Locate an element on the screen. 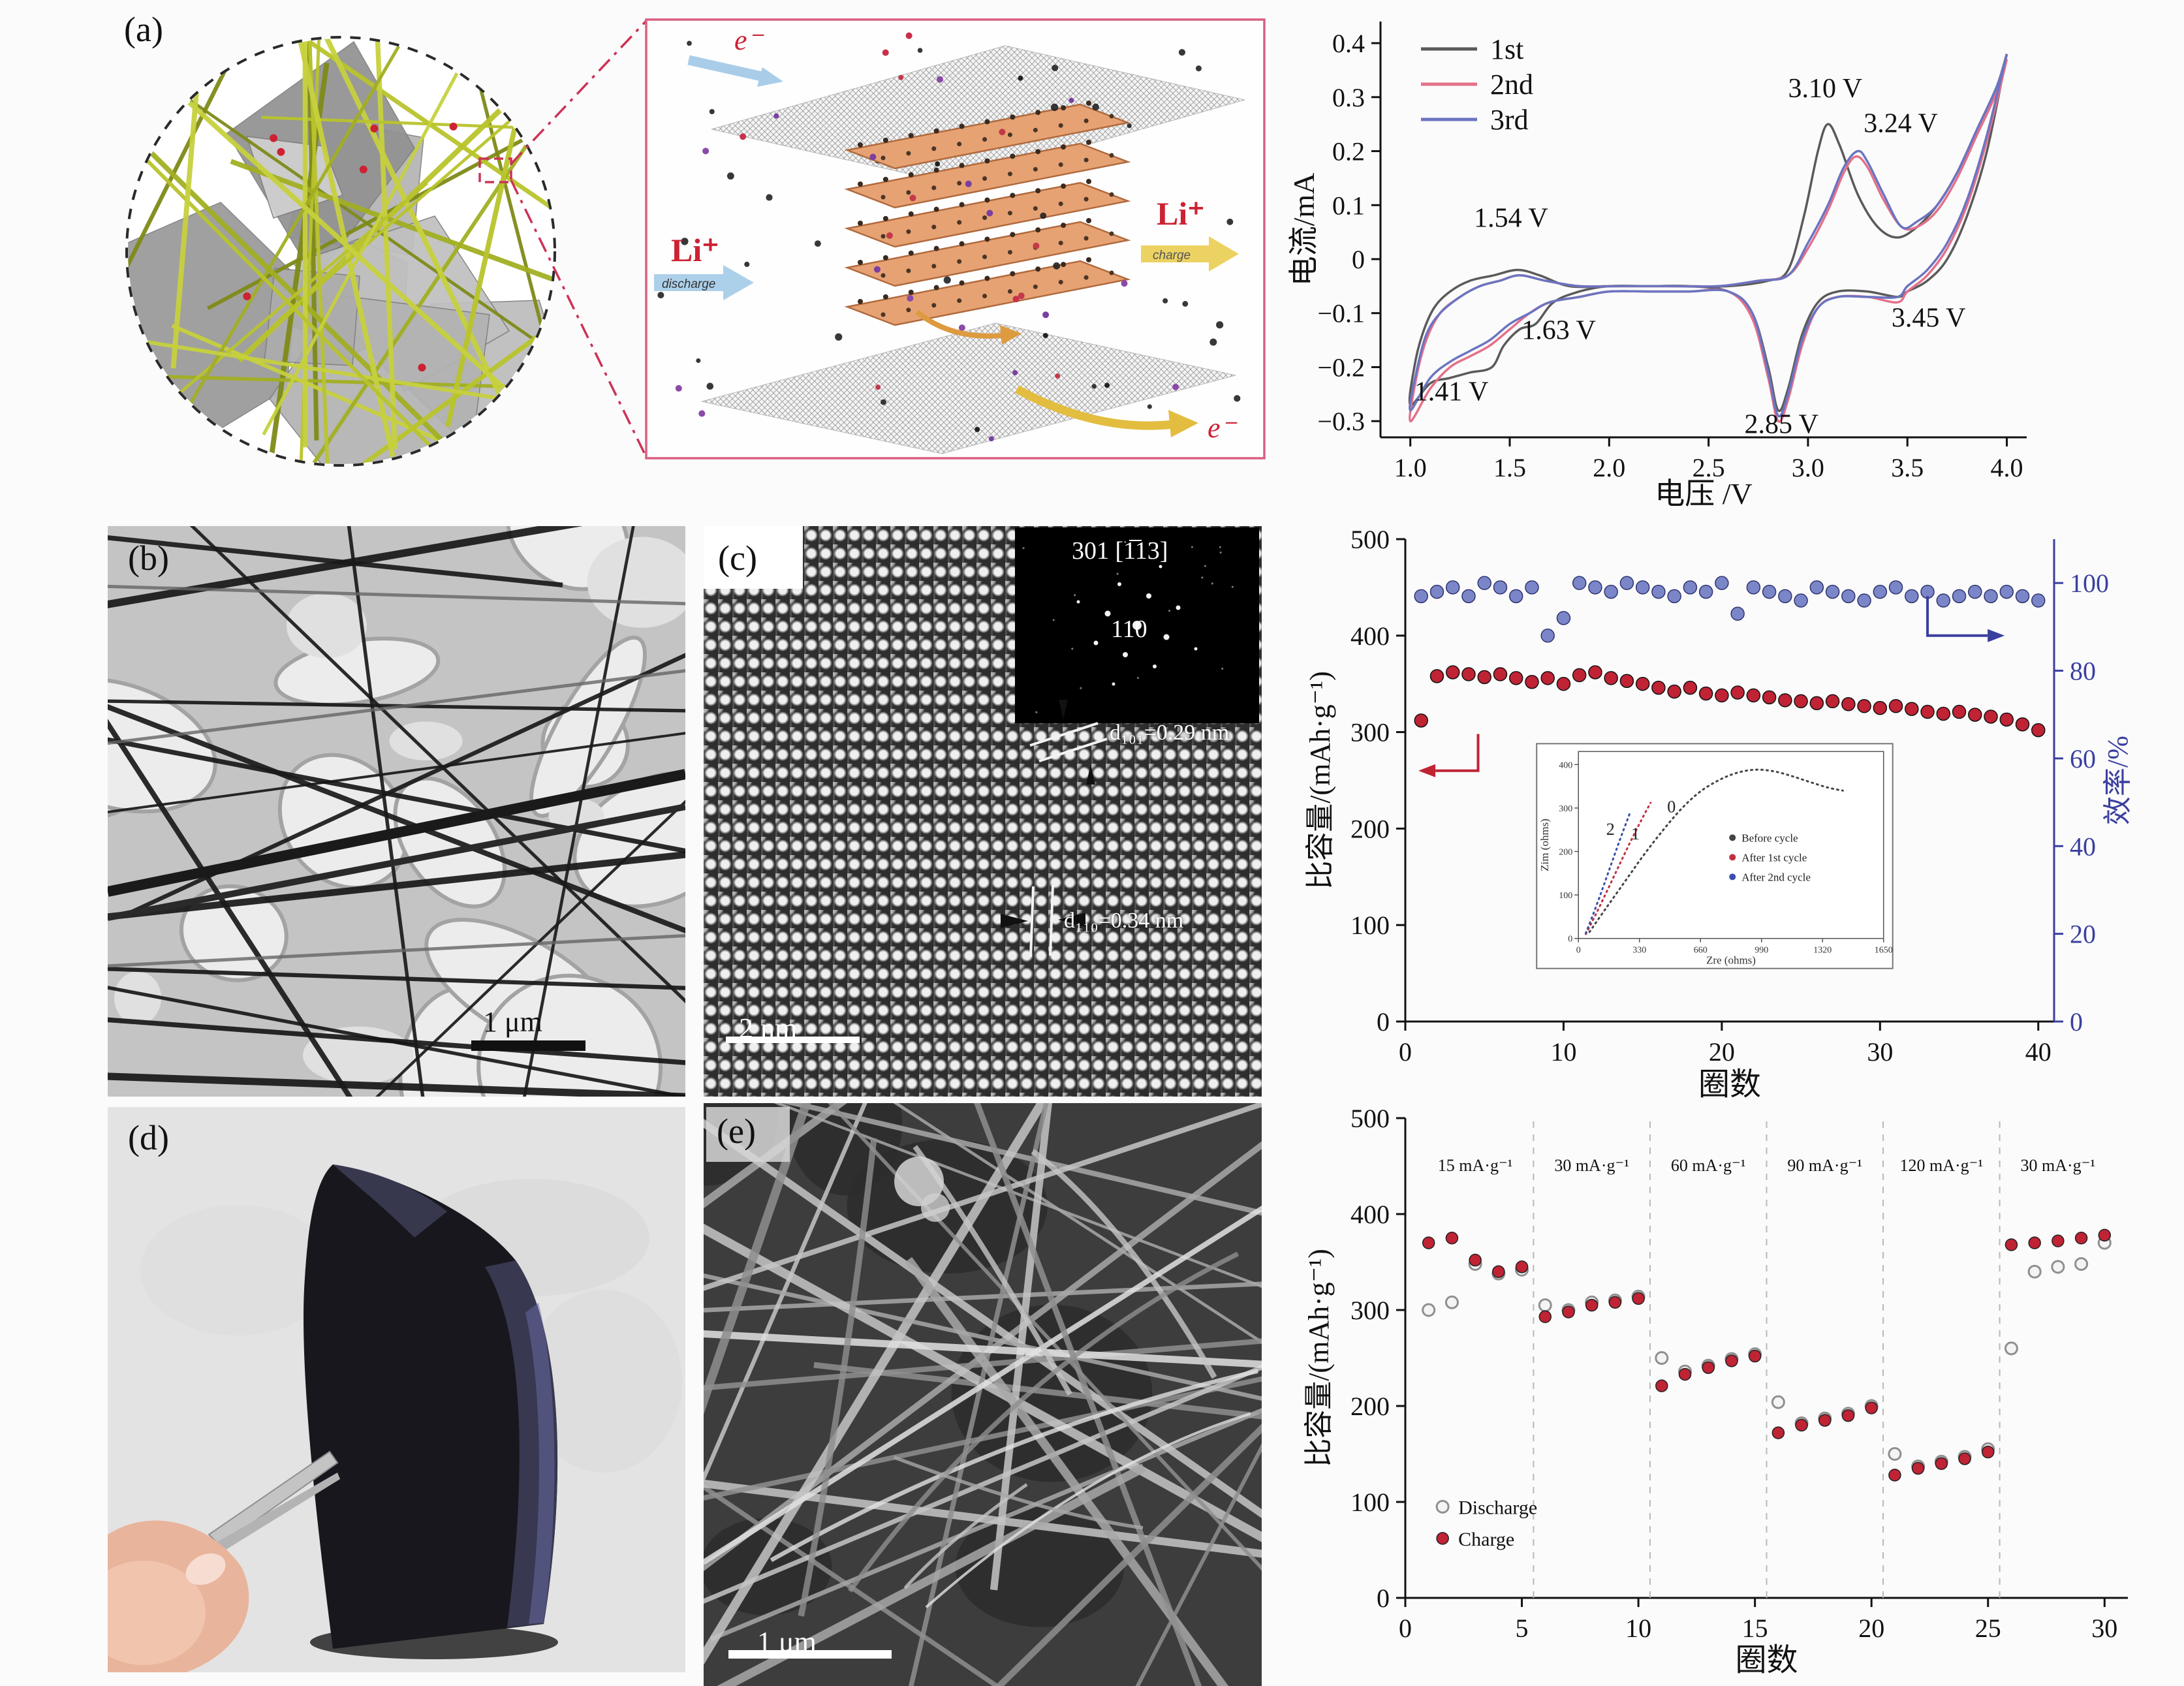 The width and height of the screenshot is (2184, 1686). svg-text: 1320 is located at coordinates (1823, 951).